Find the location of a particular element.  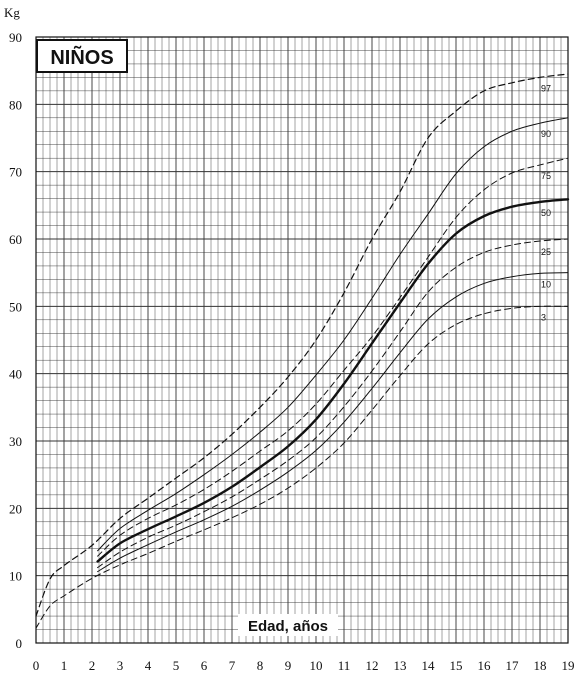

title-box: NIÑOS is located at coordinates (82, 56).